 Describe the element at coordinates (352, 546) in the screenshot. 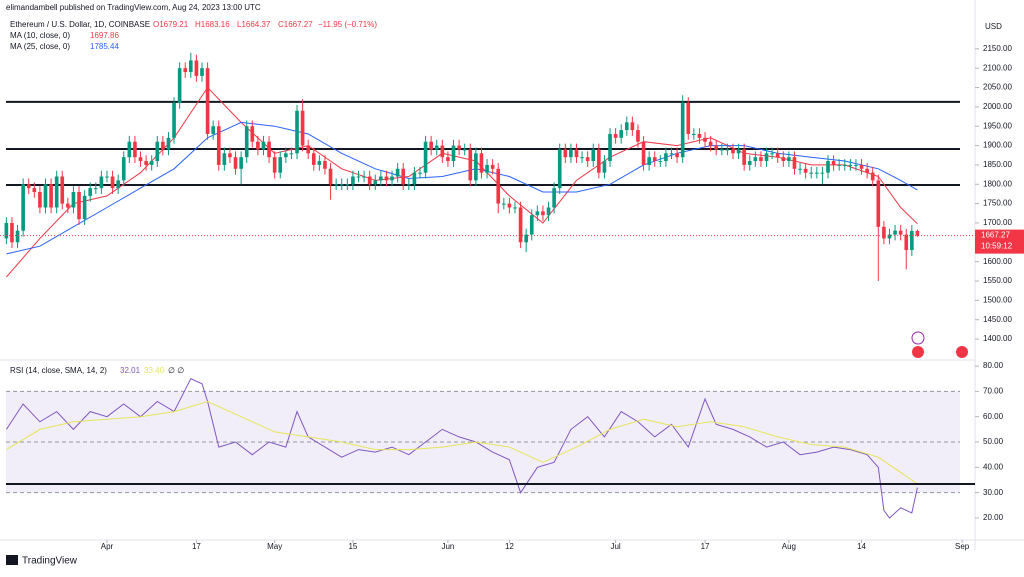

I see `x-tick-label: 15` at that location.